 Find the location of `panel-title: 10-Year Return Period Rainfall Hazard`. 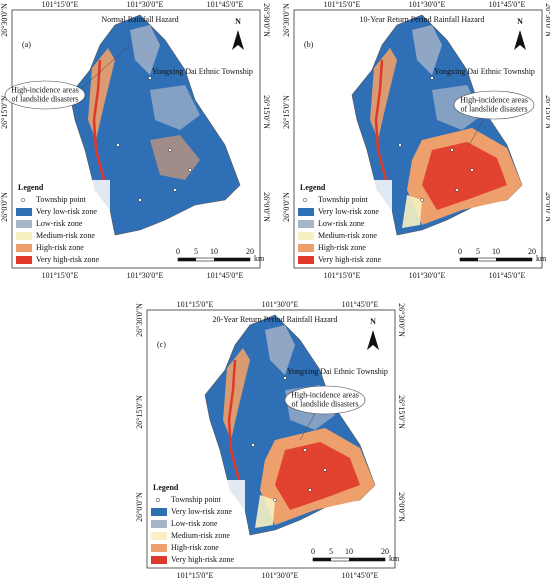

panel-title: 10-Year Return Period Rainfall Hazard is located at coordinates (422, 19).